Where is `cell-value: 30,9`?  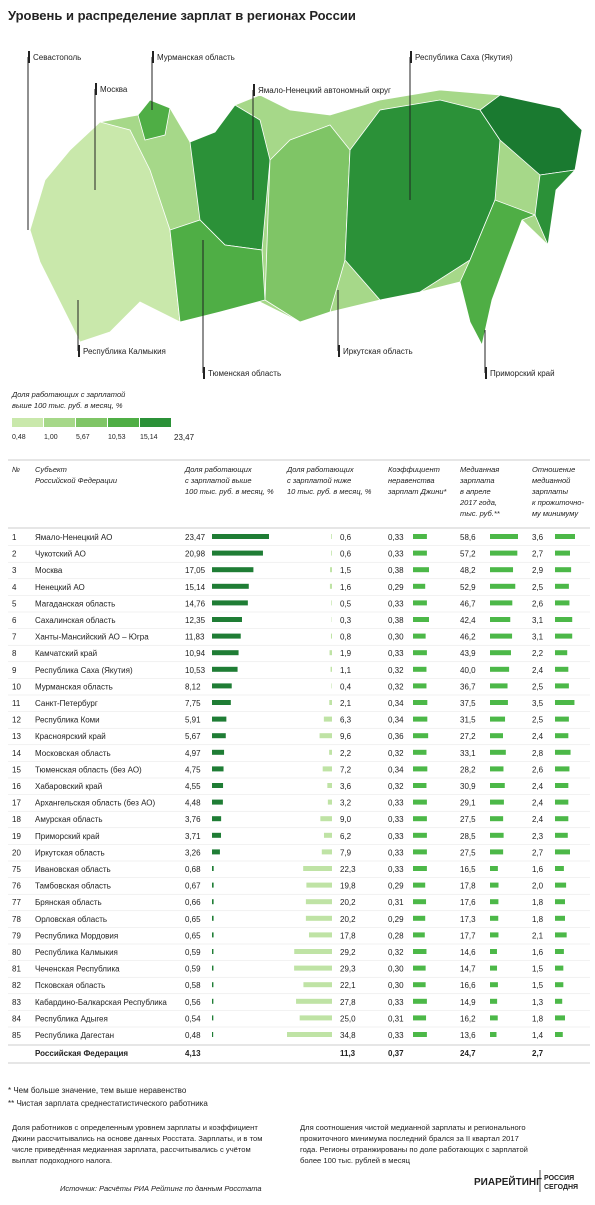 cell-value: 30,9 is located at coordinates (468, 786).